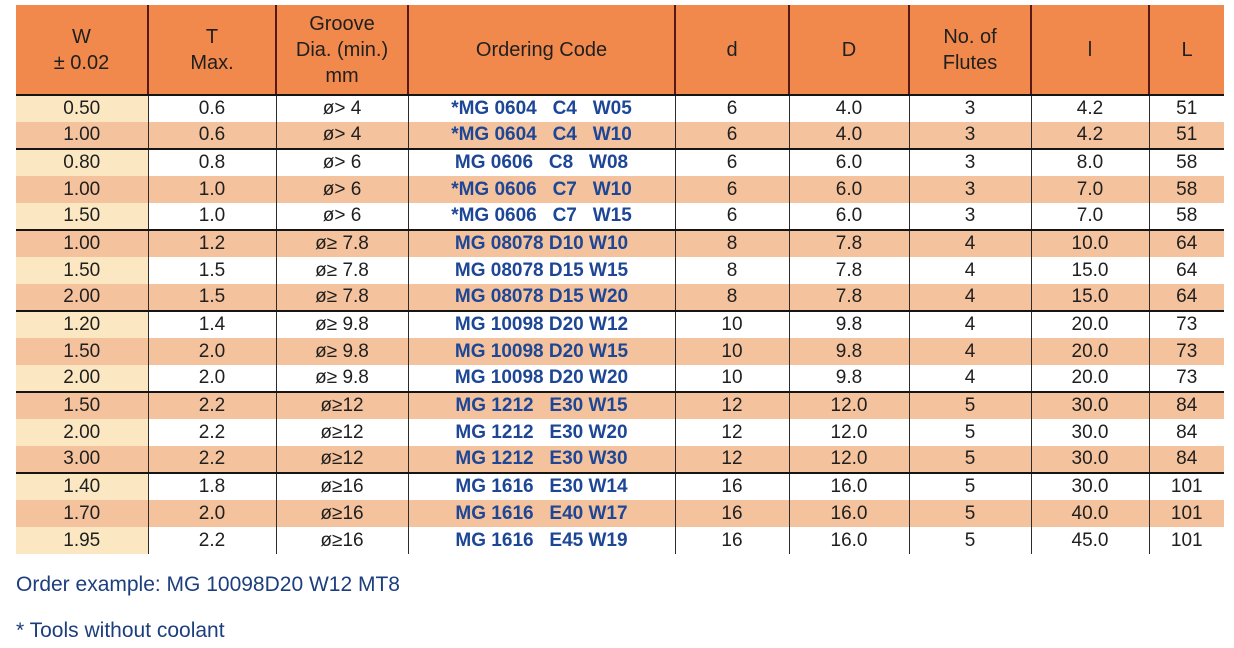 The image size is (1234, 648). I want to click on cell: 73, so click(1186, 351).